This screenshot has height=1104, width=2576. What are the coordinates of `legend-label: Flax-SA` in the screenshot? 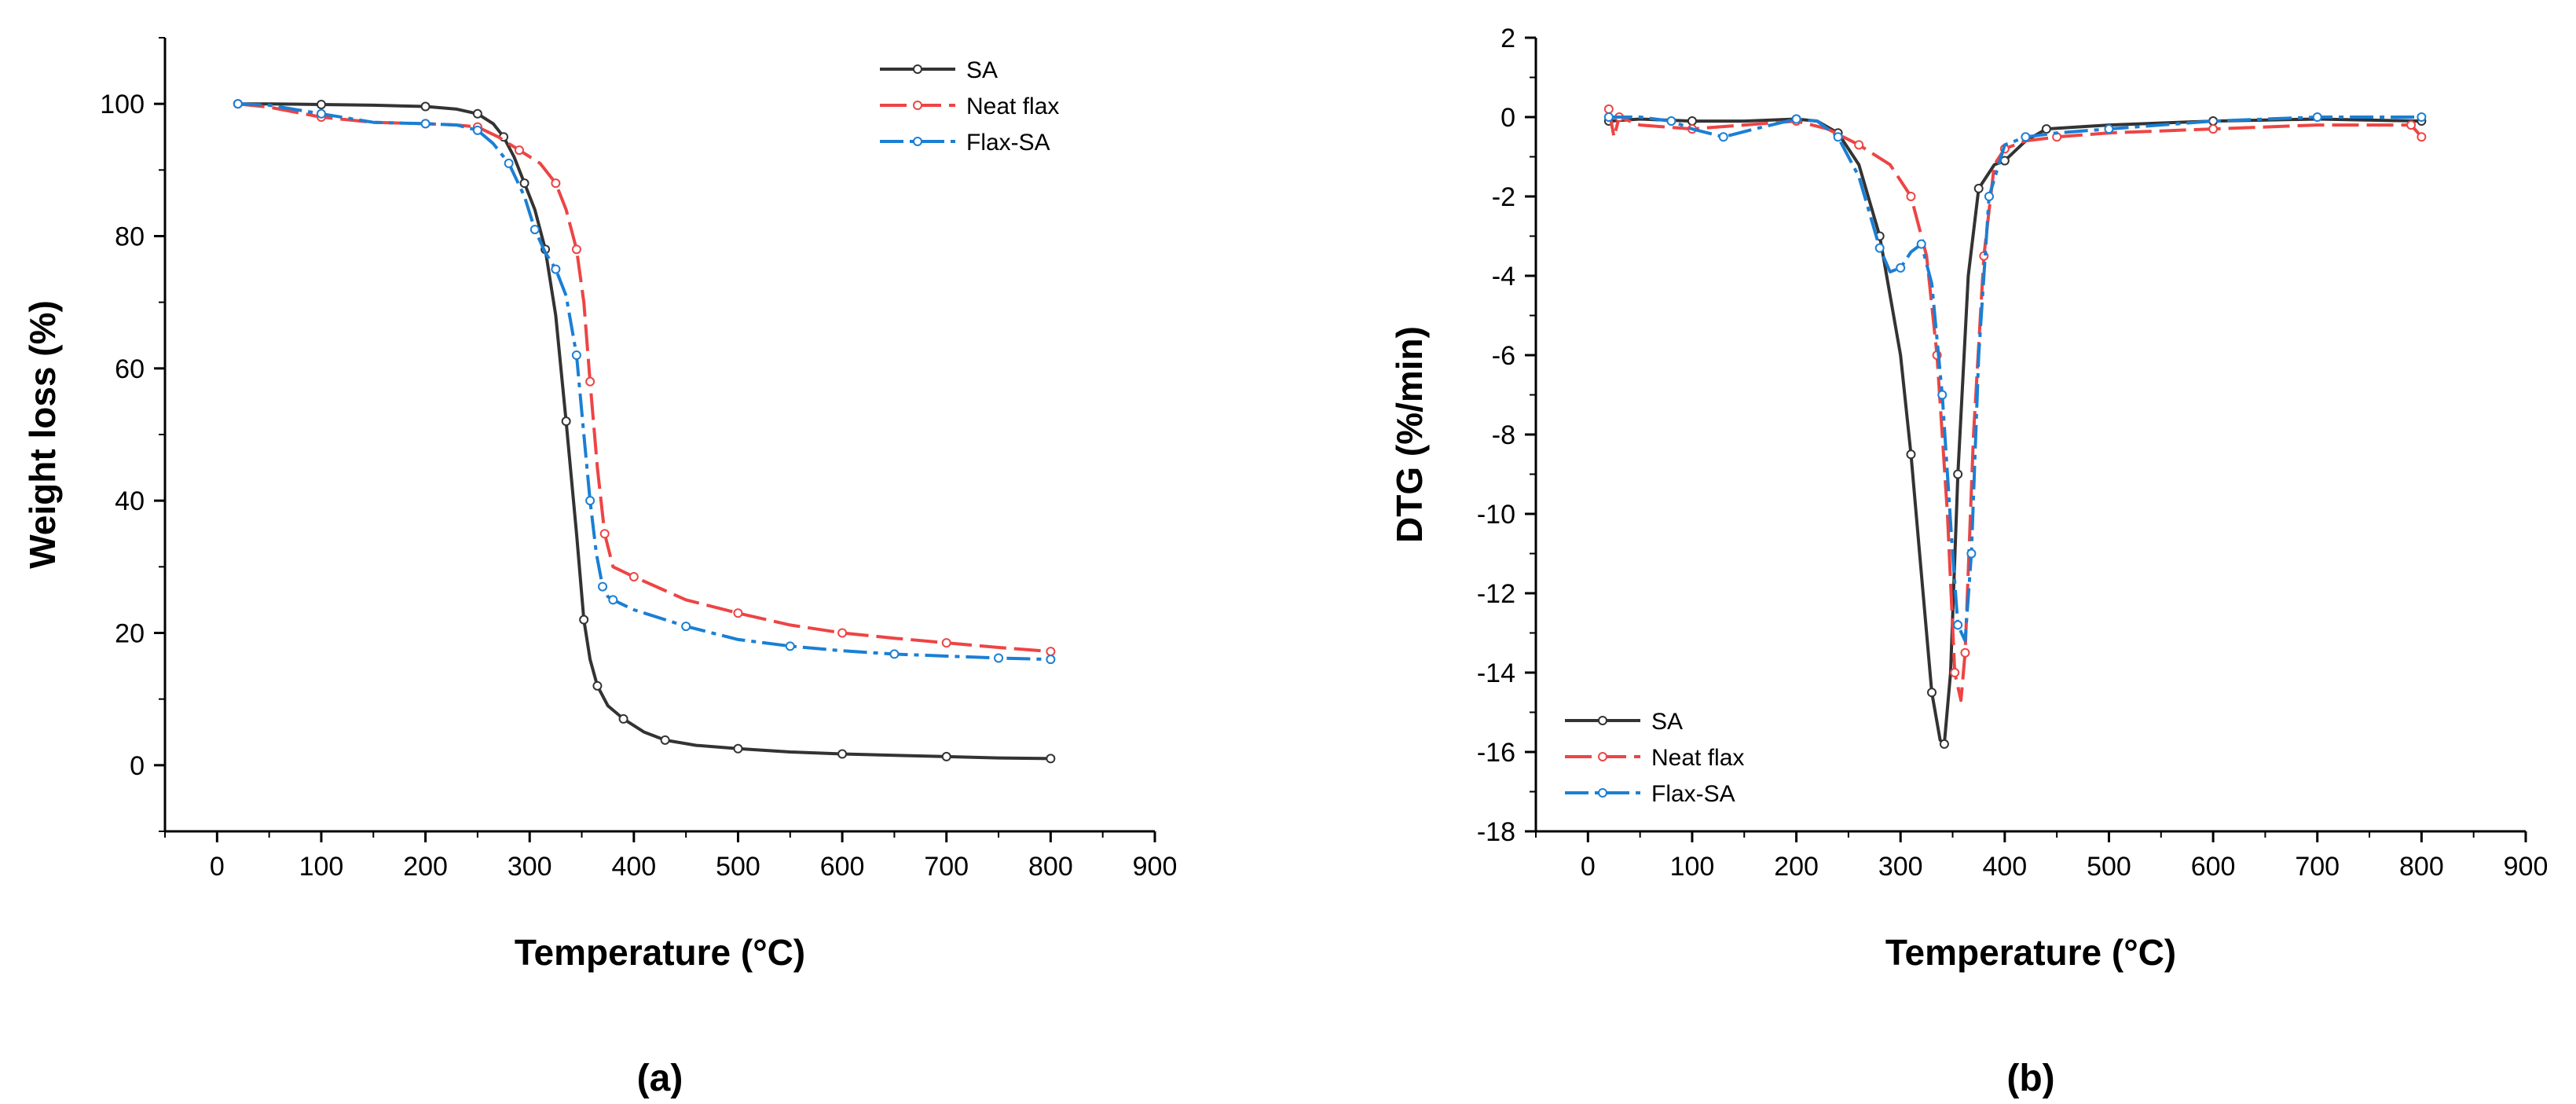 It's located at (1693, 794).